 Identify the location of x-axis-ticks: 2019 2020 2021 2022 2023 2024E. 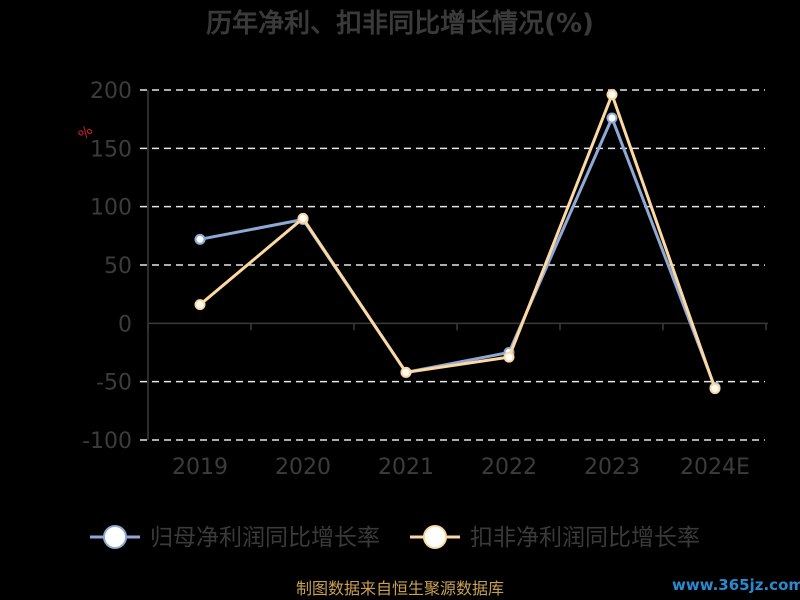
(461, 467).